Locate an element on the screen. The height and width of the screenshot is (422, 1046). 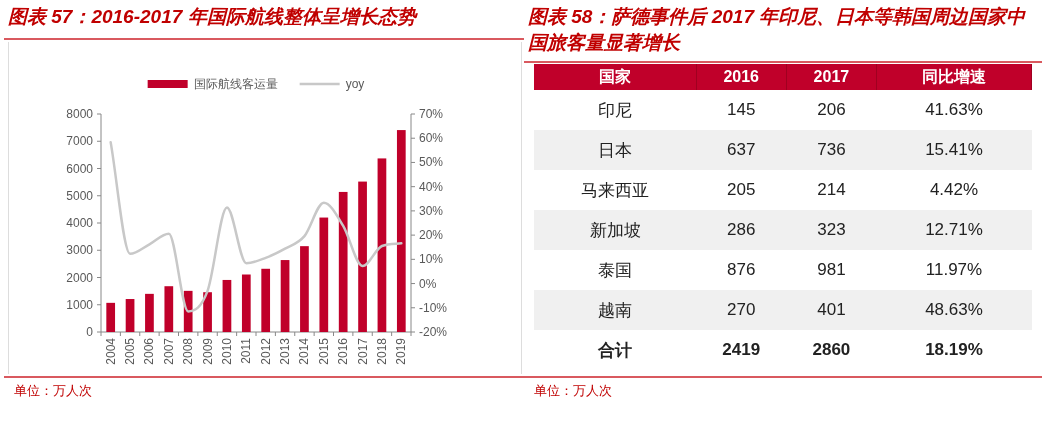
y-tick-label: 6000 is located at coordinates (80, 168).